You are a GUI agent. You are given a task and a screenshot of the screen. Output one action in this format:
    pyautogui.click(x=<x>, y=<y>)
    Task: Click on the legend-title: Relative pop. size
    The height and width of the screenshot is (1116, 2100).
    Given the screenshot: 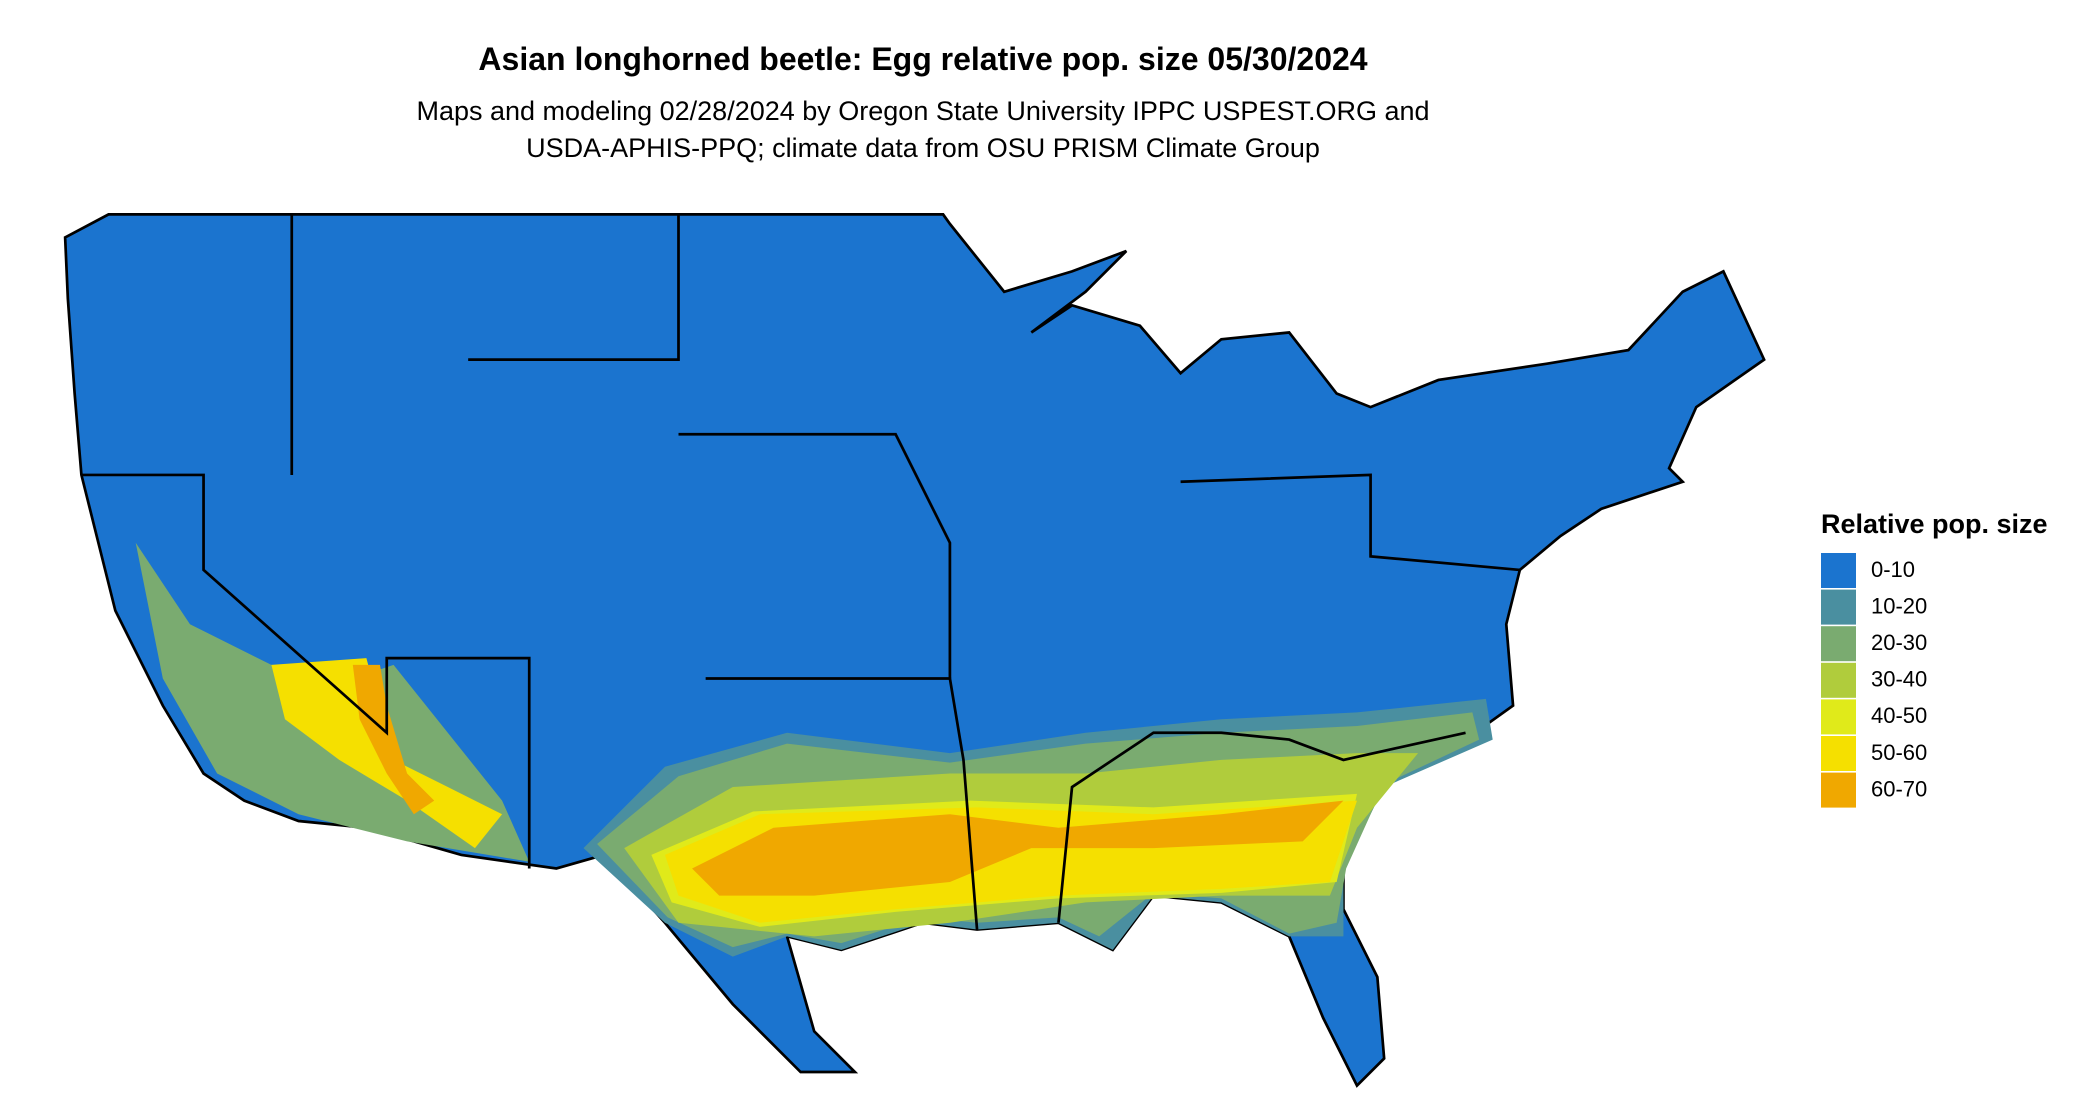 What is the action you would take?
    pyautogui.click(x=1934, y=524)
    